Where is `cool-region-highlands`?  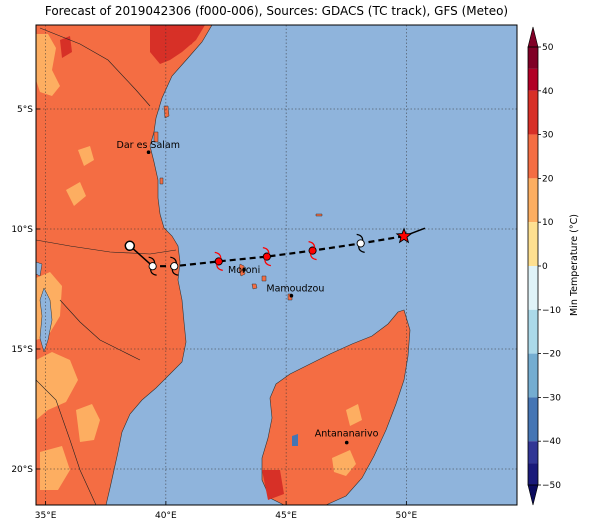
cool-region-highlands is located at coordinates (57, 386).